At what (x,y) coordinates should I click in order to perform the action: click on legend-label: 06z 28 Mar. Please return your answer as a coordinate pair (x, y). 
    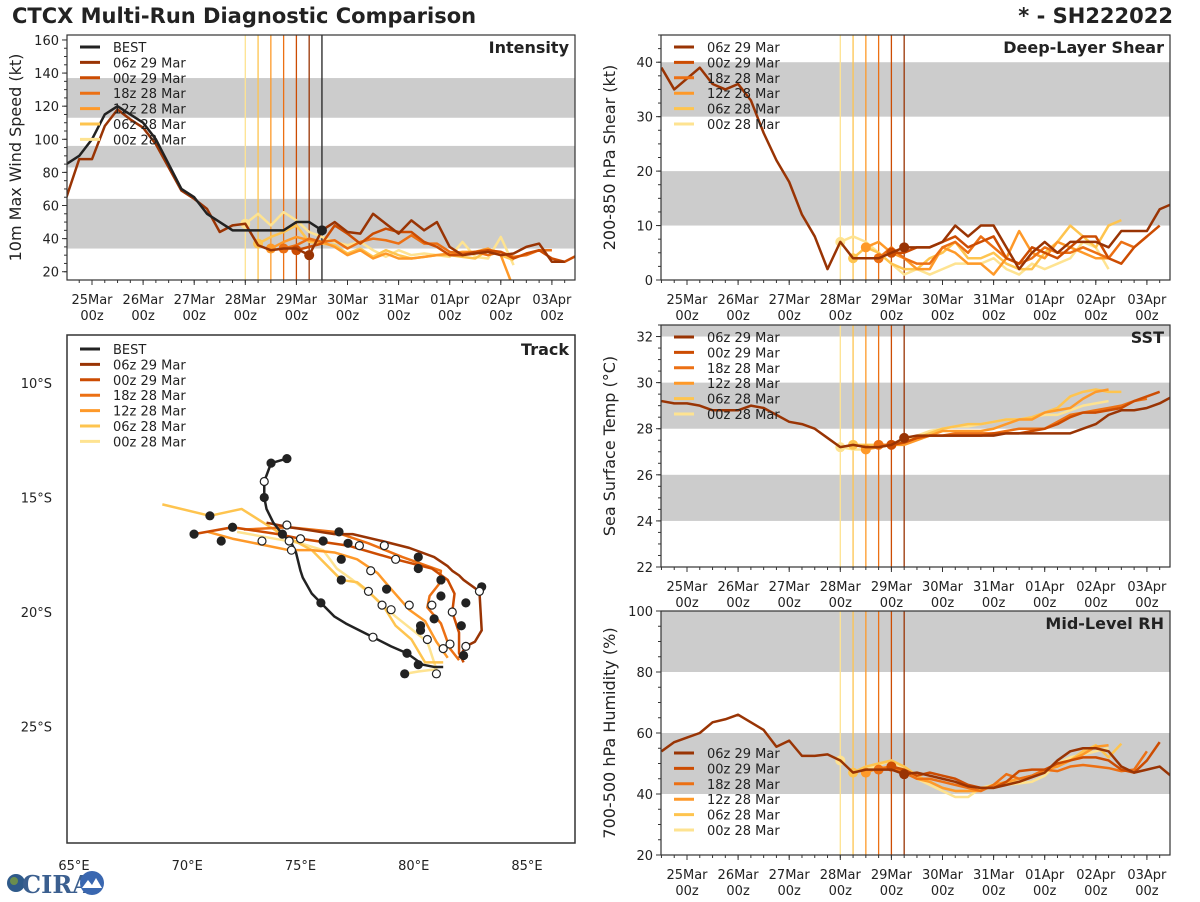
    Looking at the image, I should click on (149, 427).